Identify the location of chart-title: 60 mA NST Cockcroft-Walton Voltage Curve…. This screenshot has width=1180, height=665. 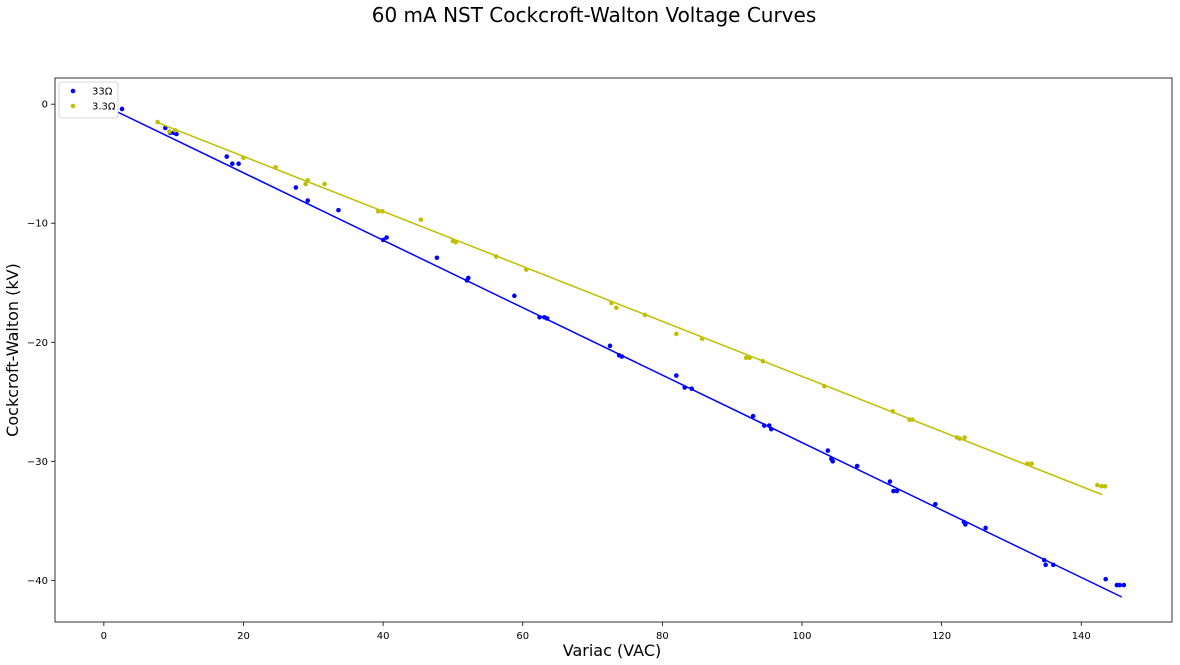
(594, 15).